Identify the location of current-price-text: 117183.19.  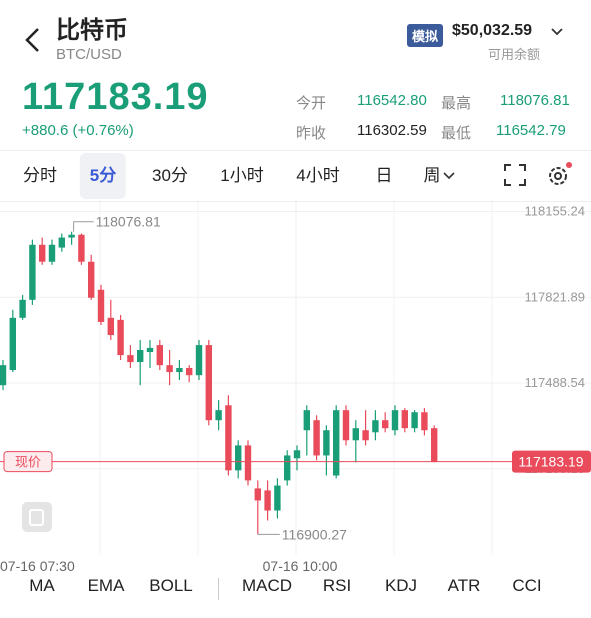
(550, 462).